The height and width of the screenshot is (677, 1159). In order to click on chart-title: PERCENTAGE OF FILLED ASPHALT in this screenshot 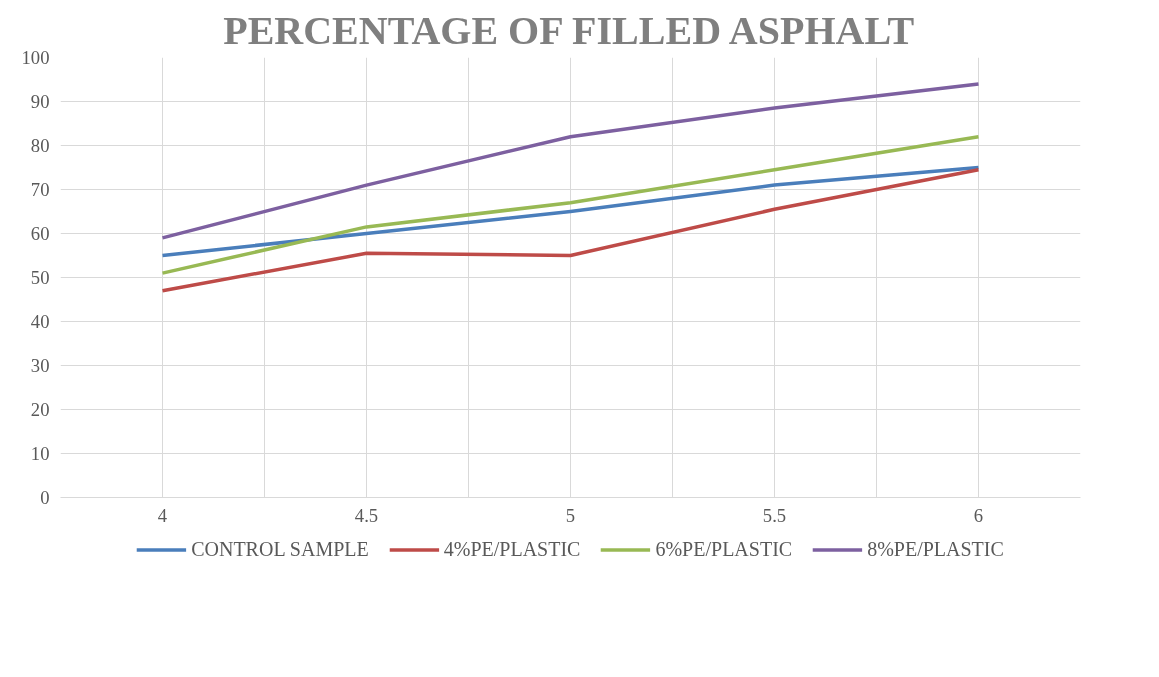, I will do `click(569, 30)`.